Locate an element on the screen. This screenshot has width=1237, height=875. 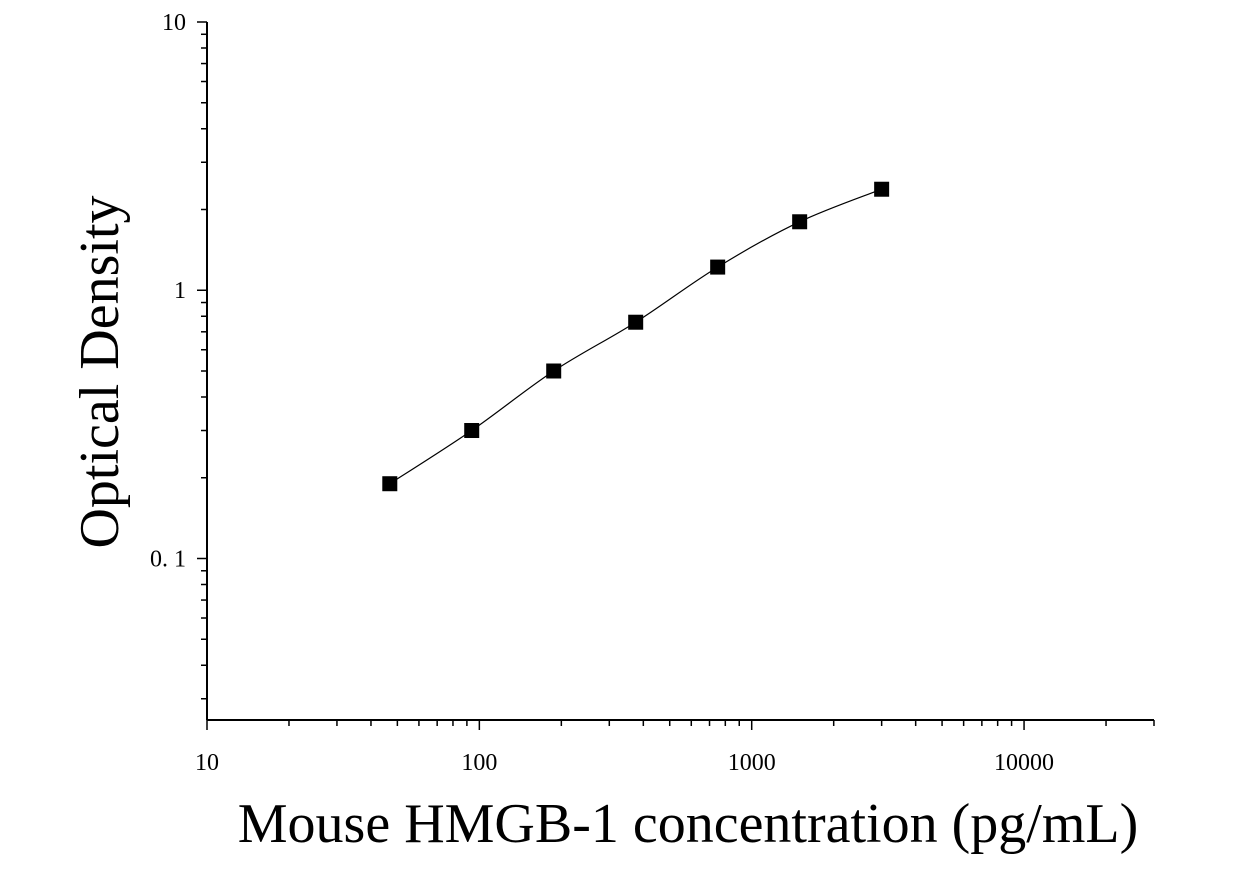
fit-curve is located at coordinates (635, 336).